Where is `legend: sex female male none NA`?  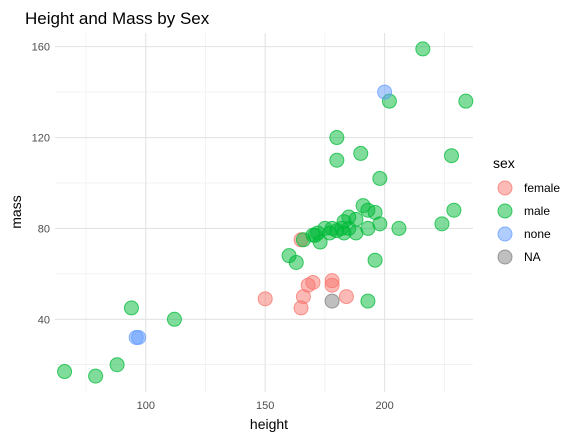
legend: sex female male none NA is located at coordinates (526, 210).